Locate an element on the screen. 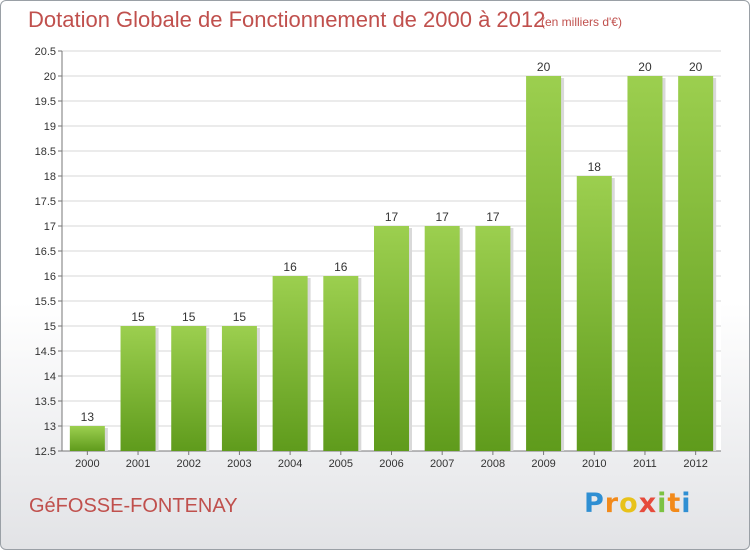  y-tick-label: 13 is located at coordinates (50, 427).